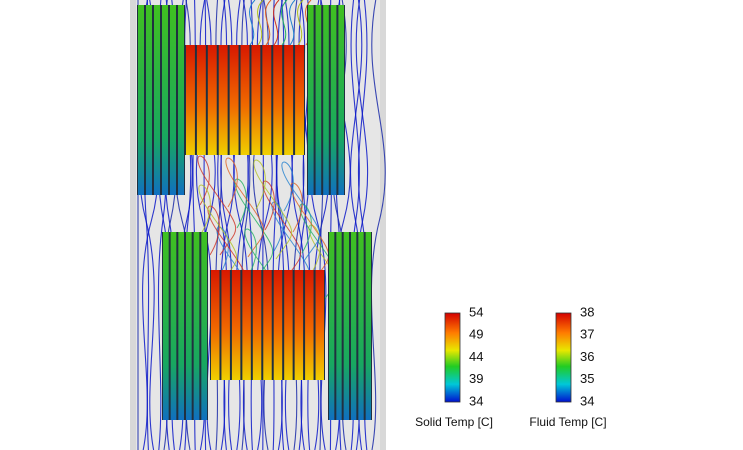  What do you see at coordinates (476, 356) in the screenshot?
I see `legend-tick: 44` at bounding box center [476, 356].